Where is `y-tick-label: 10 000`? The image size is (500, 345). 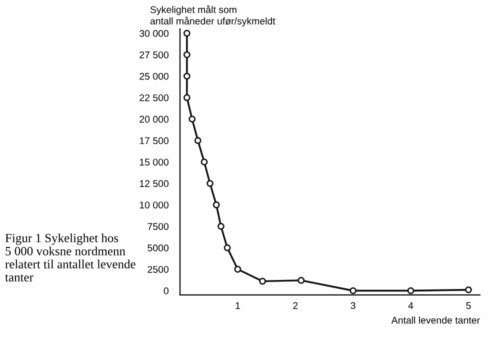
y-tick-label: 10 000 is located at coordinates (154, 205).